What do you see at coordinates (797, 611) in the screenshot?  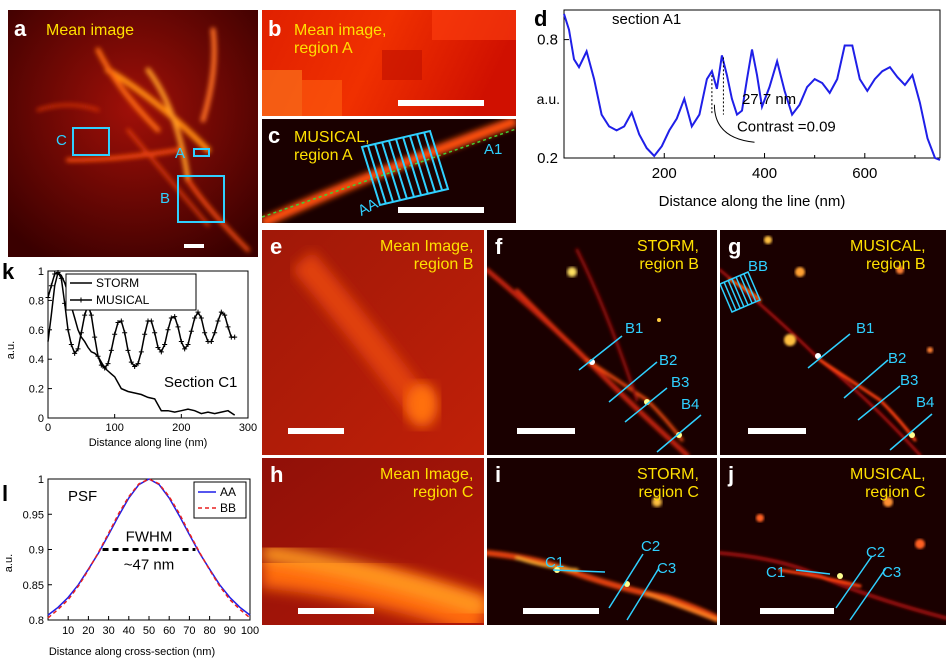 I see `scale-bar-j` at bounding box center [797, 611].